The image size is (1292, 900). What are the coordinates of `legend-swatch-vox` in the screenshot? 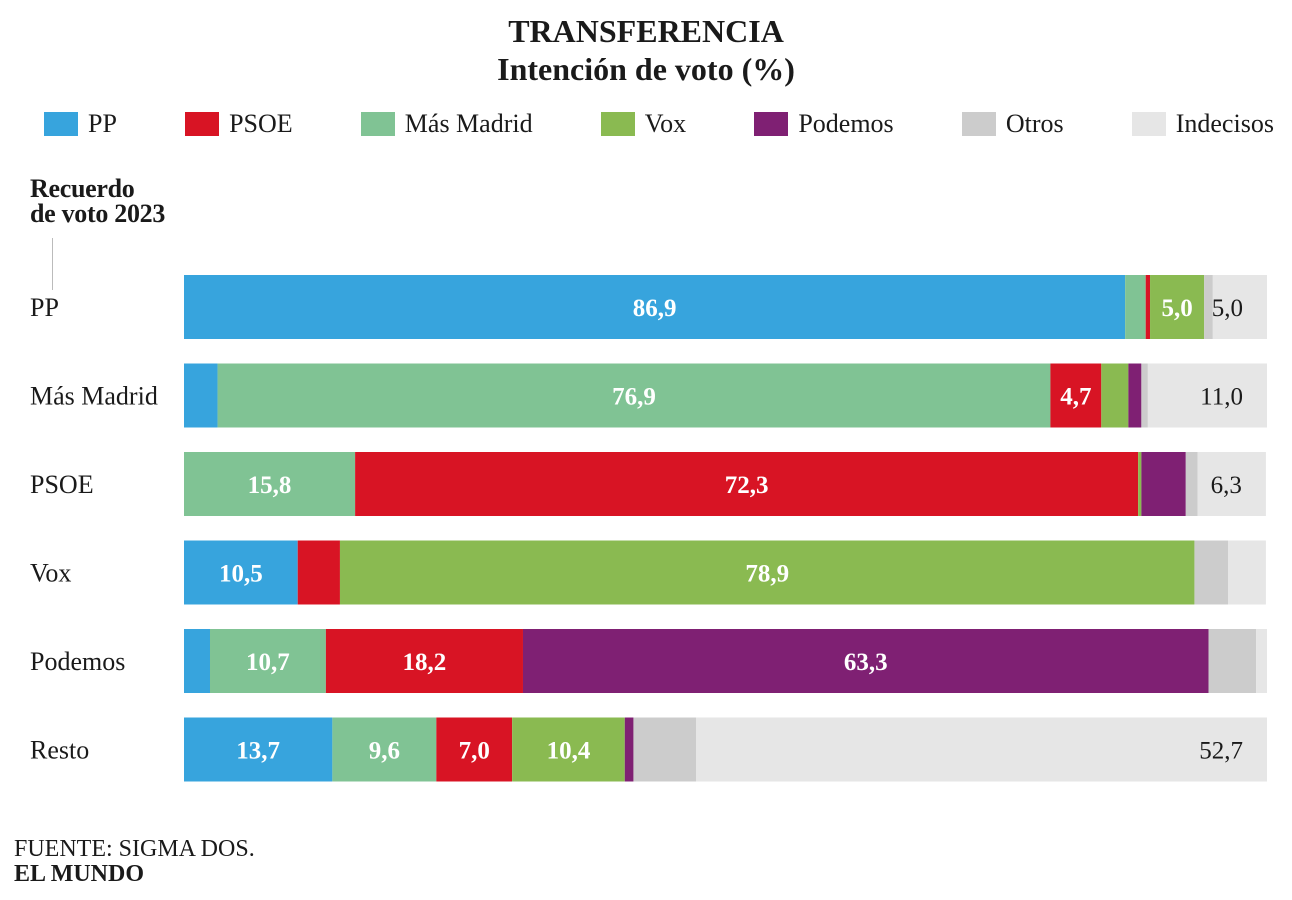 It's located at (617, 124).